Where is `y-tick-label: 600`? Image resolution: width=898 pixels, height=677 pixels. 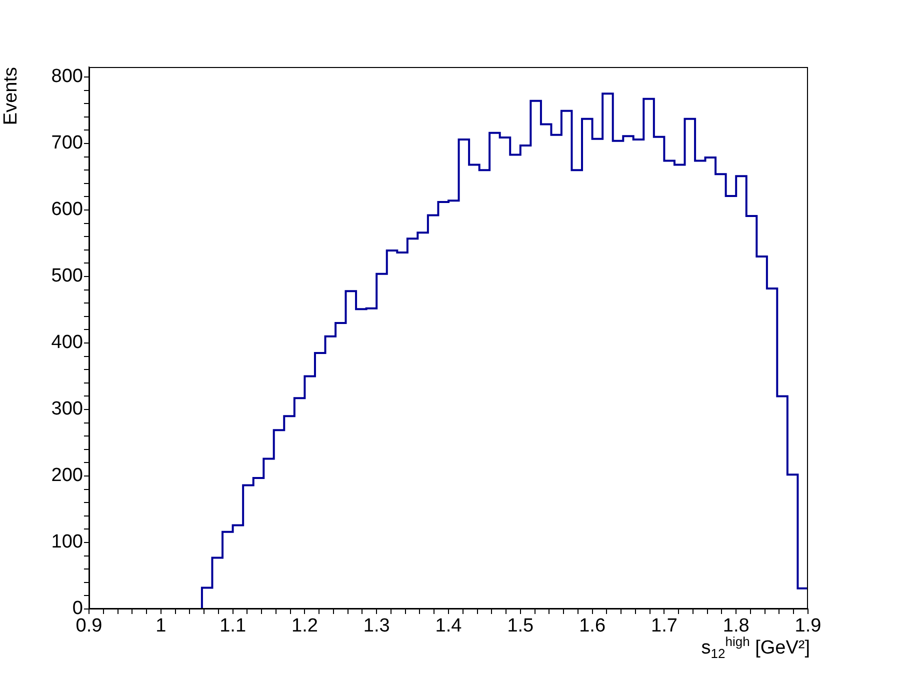
y-tick-label: 600 is located at coordinates (67, 209).